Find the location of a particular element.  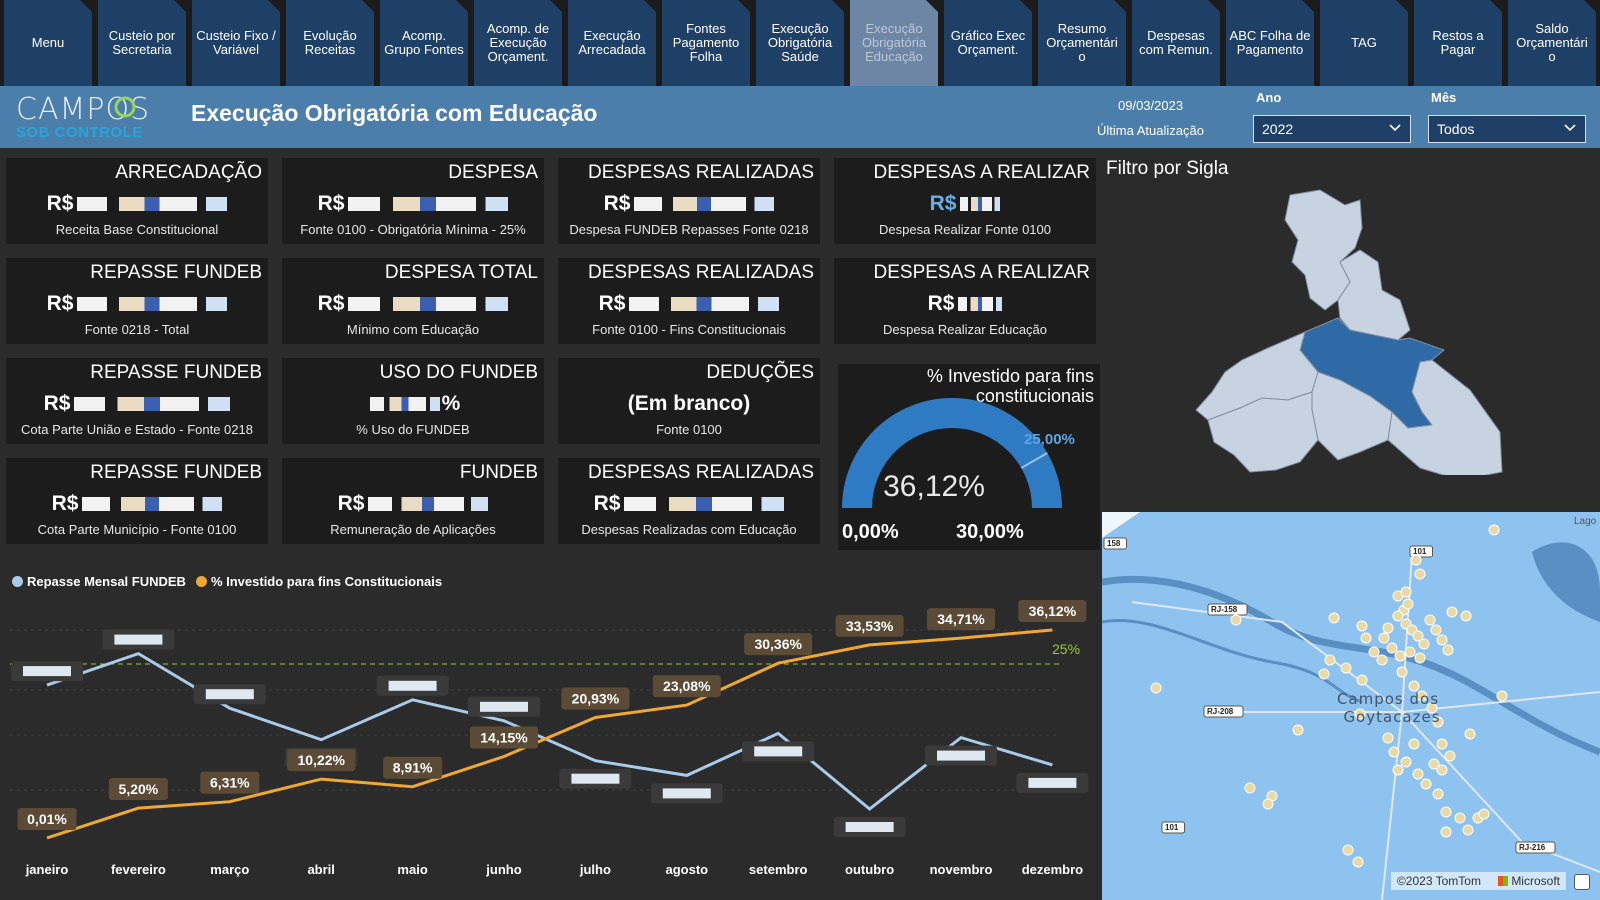

district-filter-map is located at coordinates (1350, 330).